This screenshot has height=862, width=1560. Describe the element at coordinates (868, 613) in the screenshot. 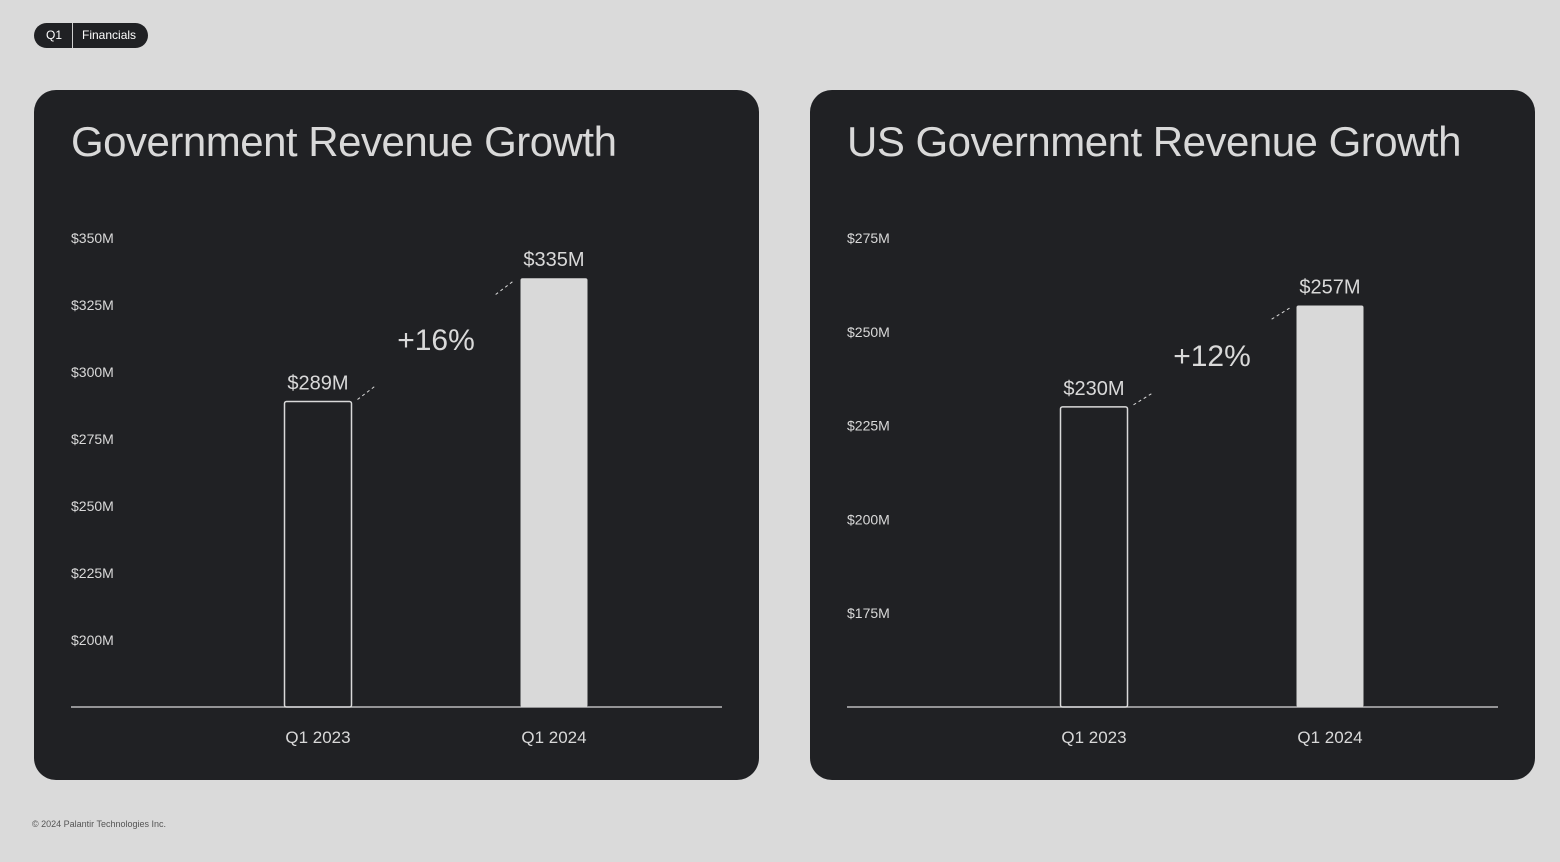

I see `y-tick-label: $175M` at that location.